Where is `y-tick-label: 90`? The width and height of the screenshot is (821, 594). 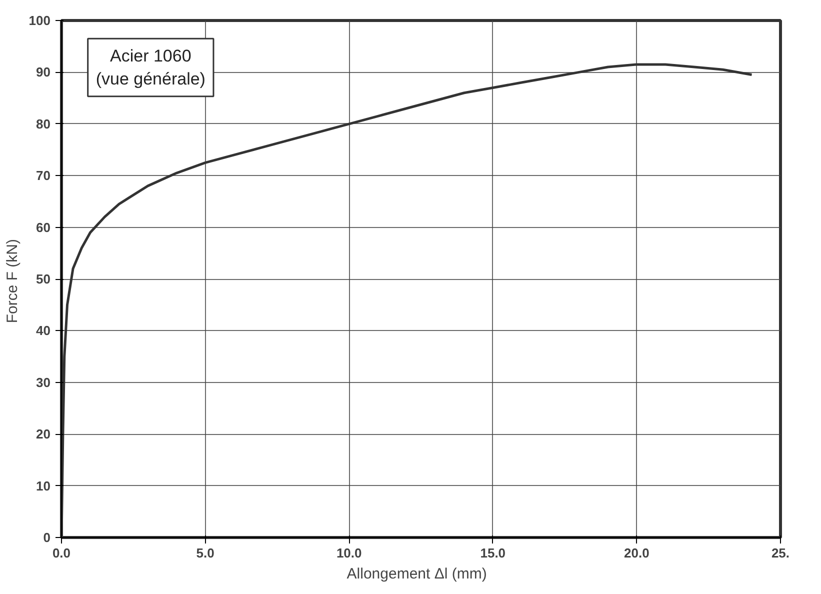 y-tick-label: 90 is located at coordinates (43, 72).